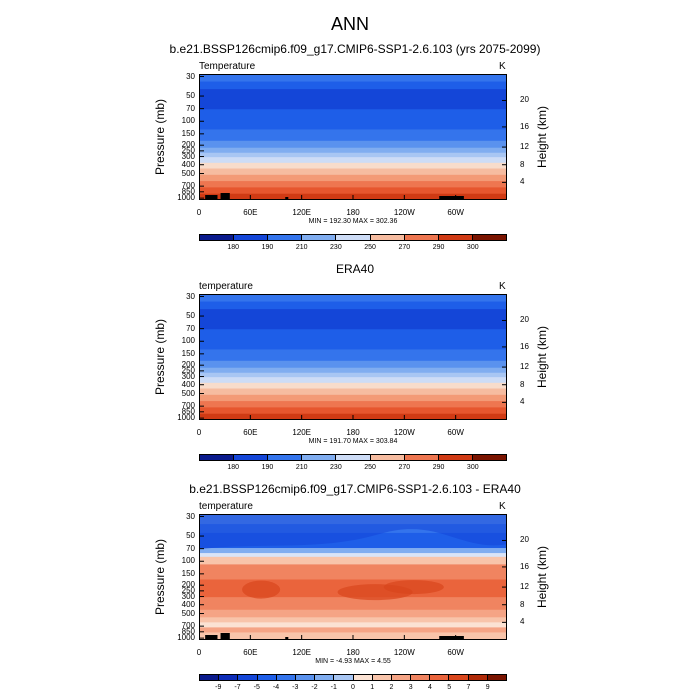 The width and height of the screenshot is (700, 700). Describe the element at coordinates (188, 186) in the screenshot. I see `pressure-tick-label: 700` at that location.